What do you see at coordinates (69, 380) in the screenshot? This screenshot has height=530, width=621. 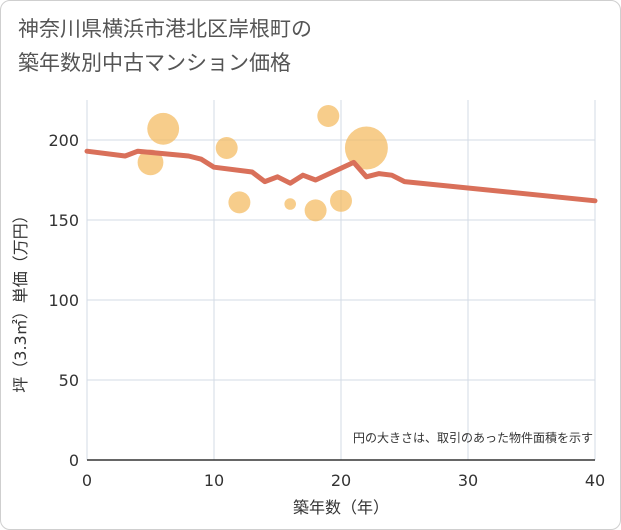 I see `y-tick-label: 50` at bounding box center [69, 380].